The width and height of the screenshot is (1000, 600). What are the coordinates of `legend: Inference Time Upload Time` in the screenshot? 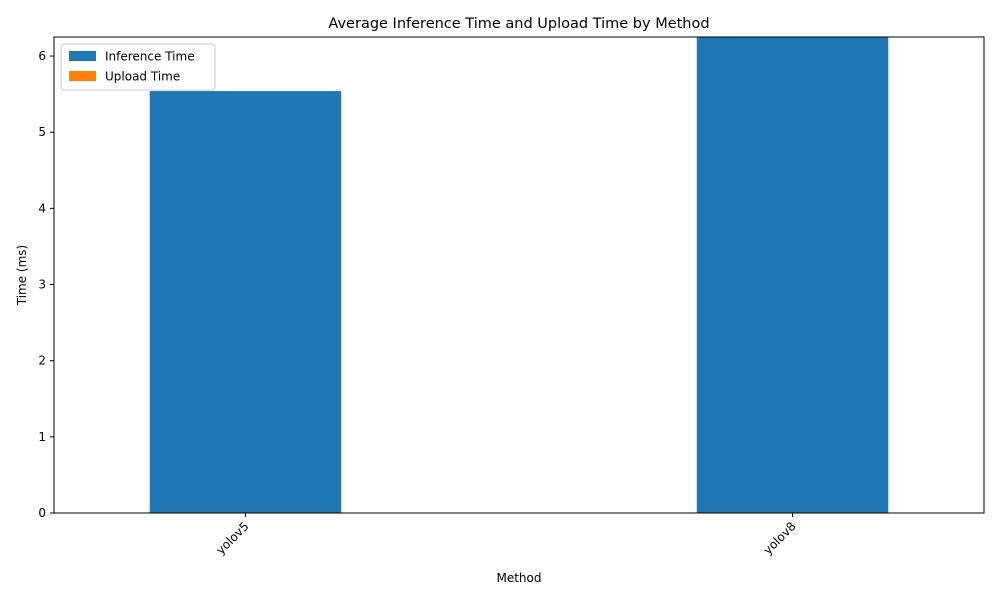 It's located at (138, 67).